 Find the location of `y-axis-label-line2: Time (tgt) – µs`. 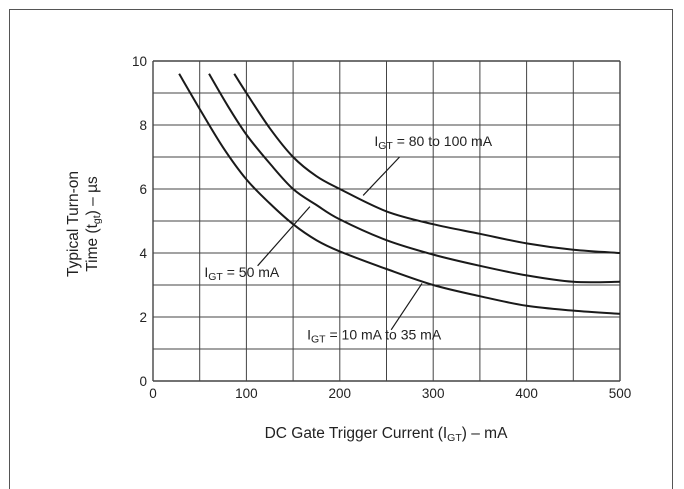

y-axis-label-line2: Time (tgt) – µs is located at coordinates (93, 224).